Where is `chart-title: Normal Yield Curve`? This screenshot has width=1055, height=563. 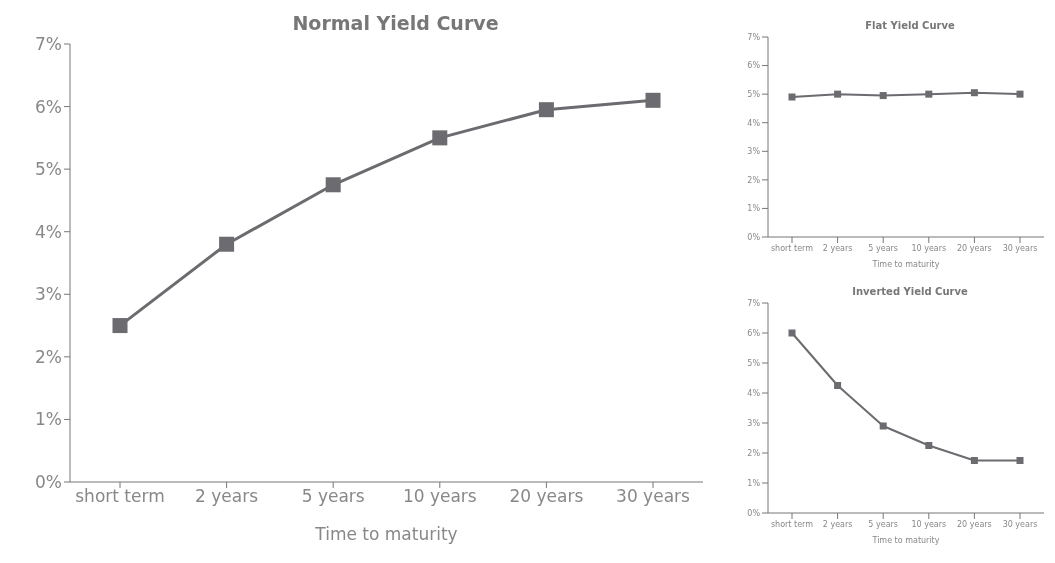 chart-title: Normal Yield Curve is located at coordinates (395, 23).